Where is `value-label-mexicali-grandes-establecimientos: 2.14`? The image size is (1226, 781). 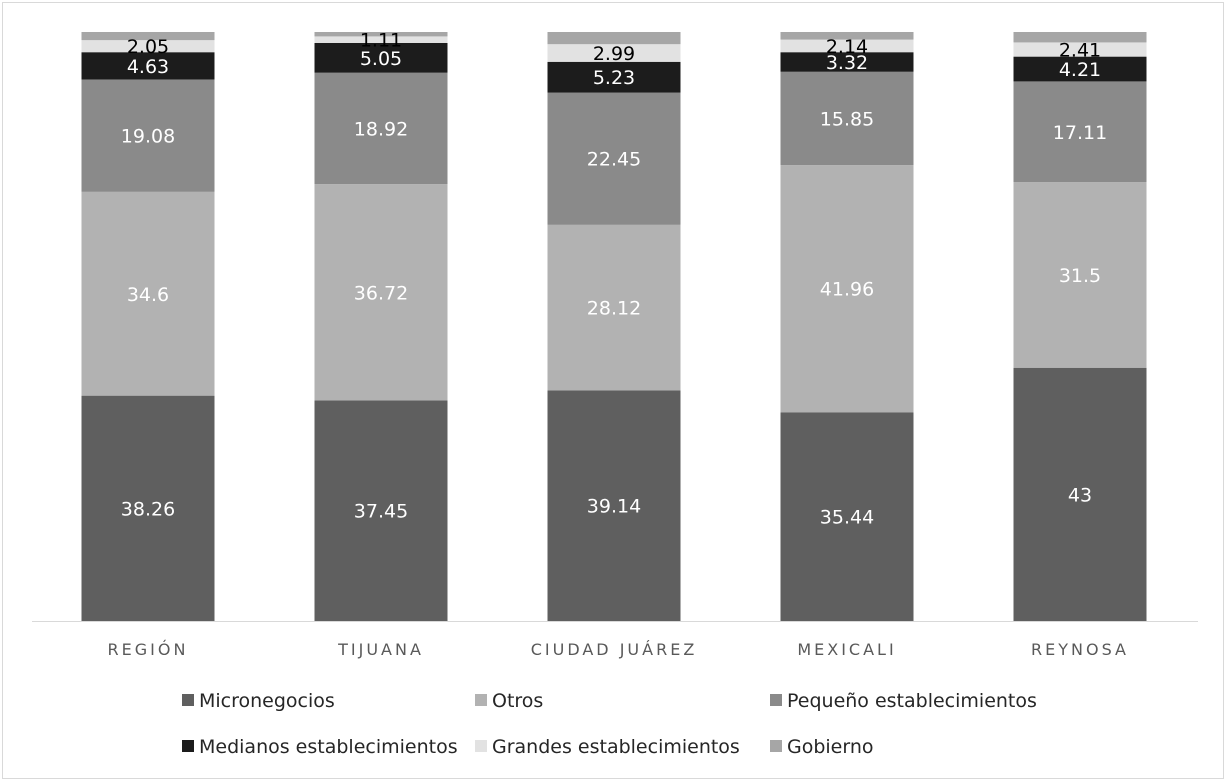 value-label-mexicali-grandes-establecimientos: 2.14 is located at coordinates (847, 47).